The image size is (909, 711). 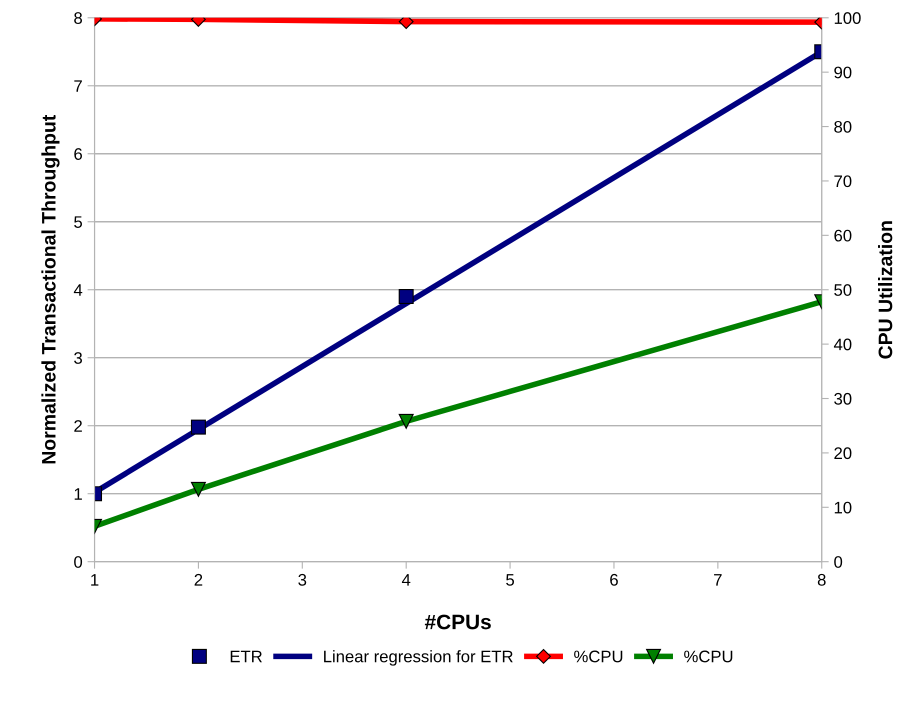 What do you see at coordinates (78, 358) in the screenshot?
I see `y-tick-label: 3` at bounding box center [78, 358].